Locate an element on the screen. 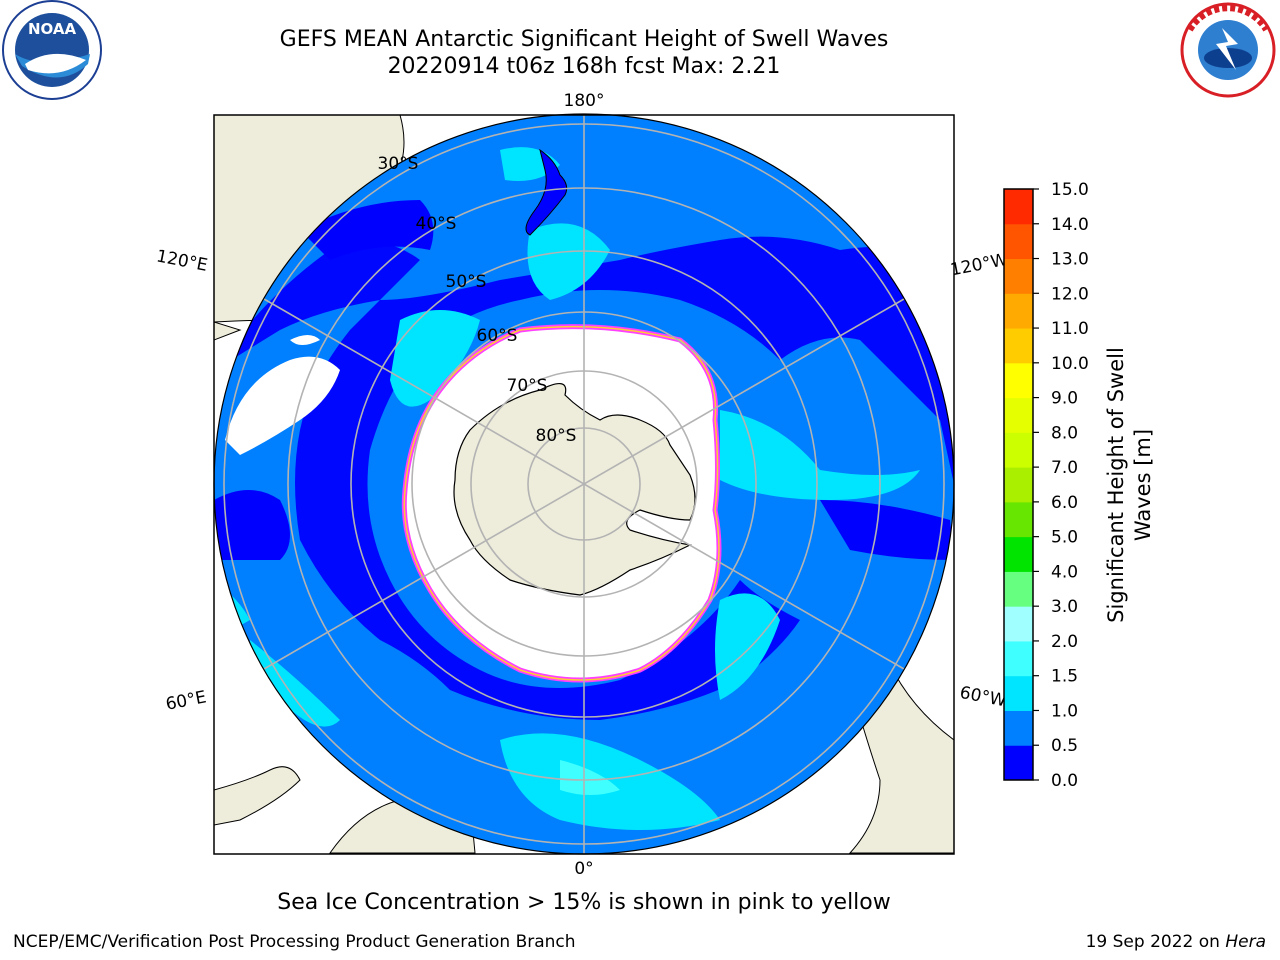  colorbar-tick-label: 2.0 is located at coordinates (1064, 642).